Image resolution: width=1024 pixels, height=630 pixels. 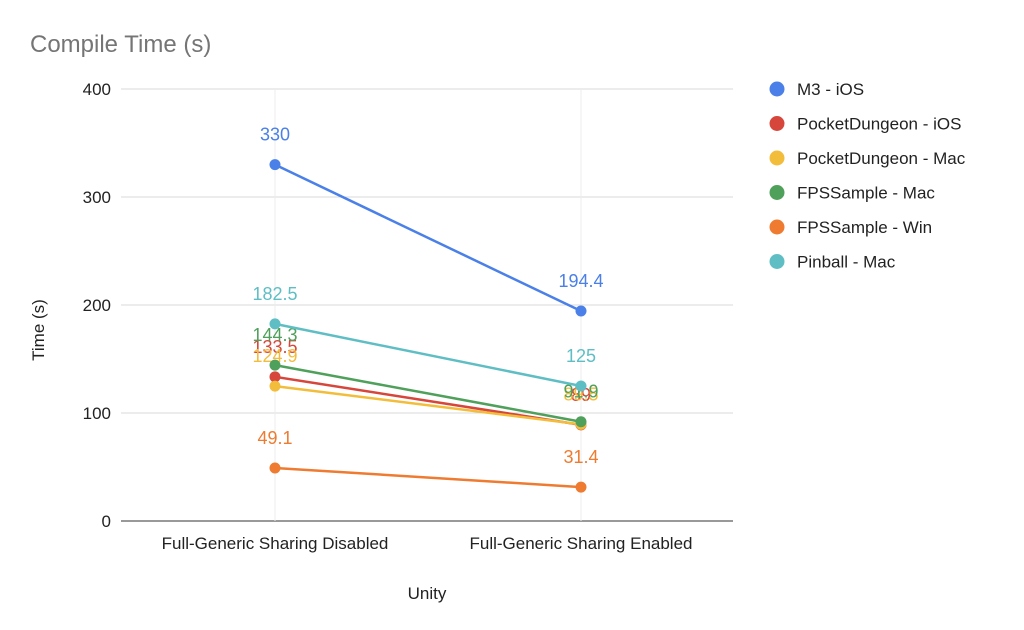 What do you see at coordinates (881, 158) in the screenshot?
I see `legend-label: PocketDungeon - Mac` at bounding box center [881, 158].